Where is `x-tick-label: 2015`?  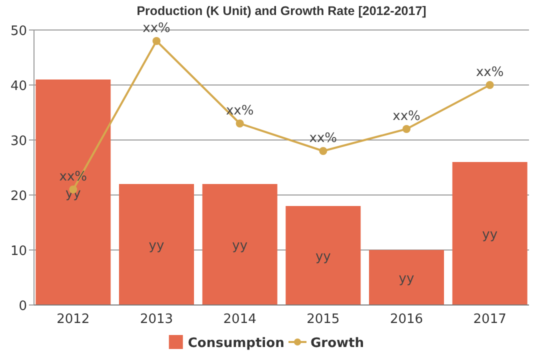
x-tick-label: 2015 is located at coordinates (323, 319).